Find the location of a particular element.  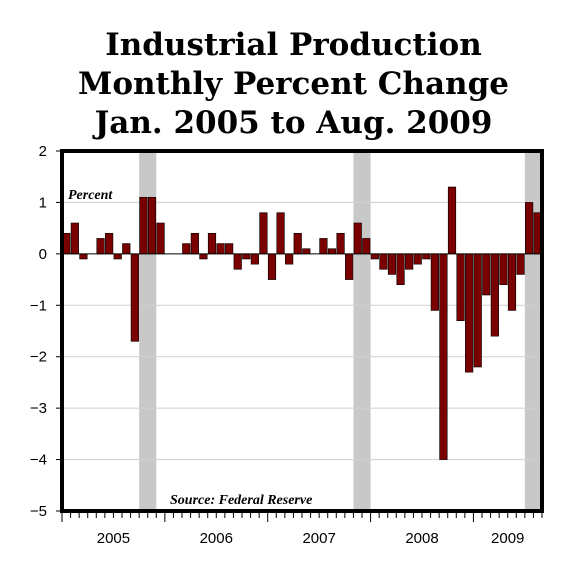

x-tick-label: 2007 is located at coordinates (318, 538).